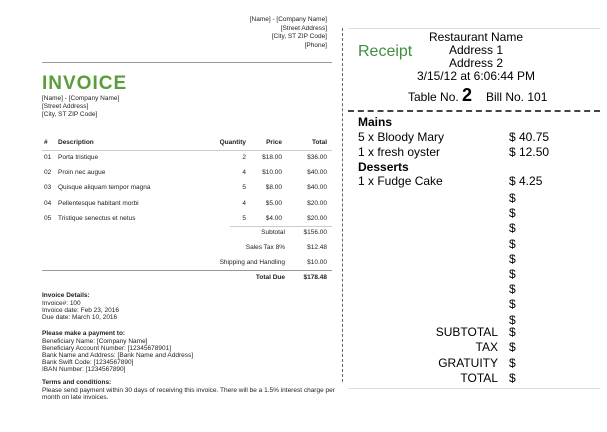 This screenshot has height=432, width=607. I want to click on cell: 02, so click(48, 173).